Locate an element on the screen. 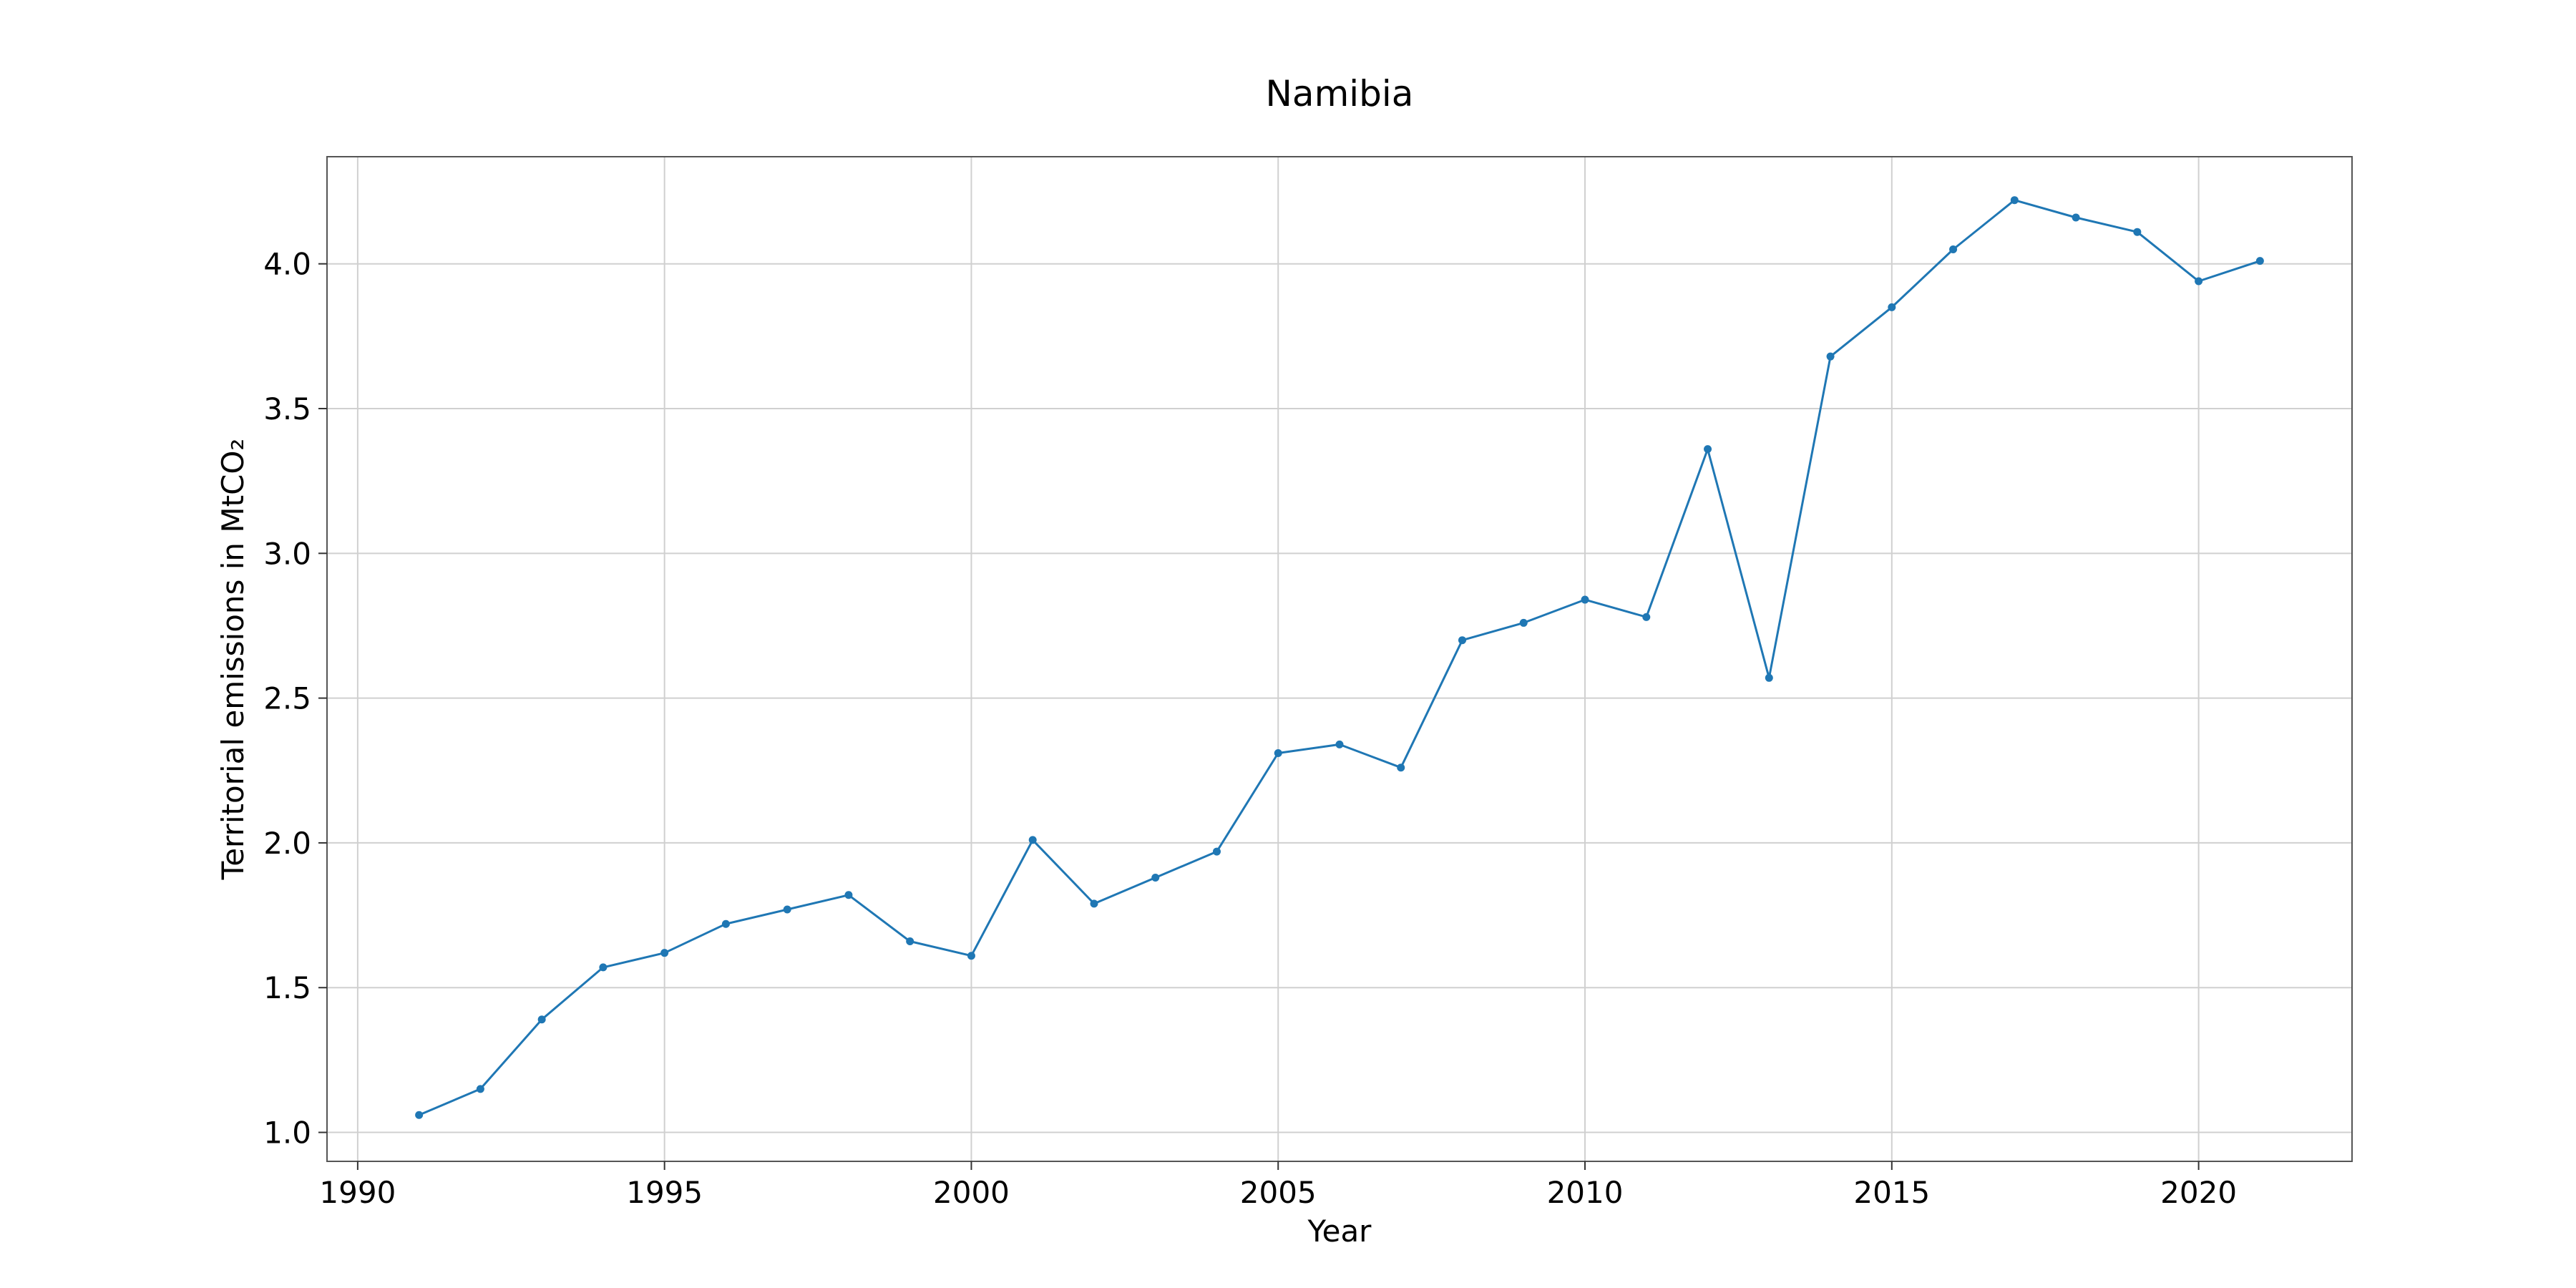 This screenshot has width=2576, height=1288. y-axis-ticks: 1.0 1.5 2.0 2.5 3.0 3.5 4.0 is located at coordinates (295, 699).